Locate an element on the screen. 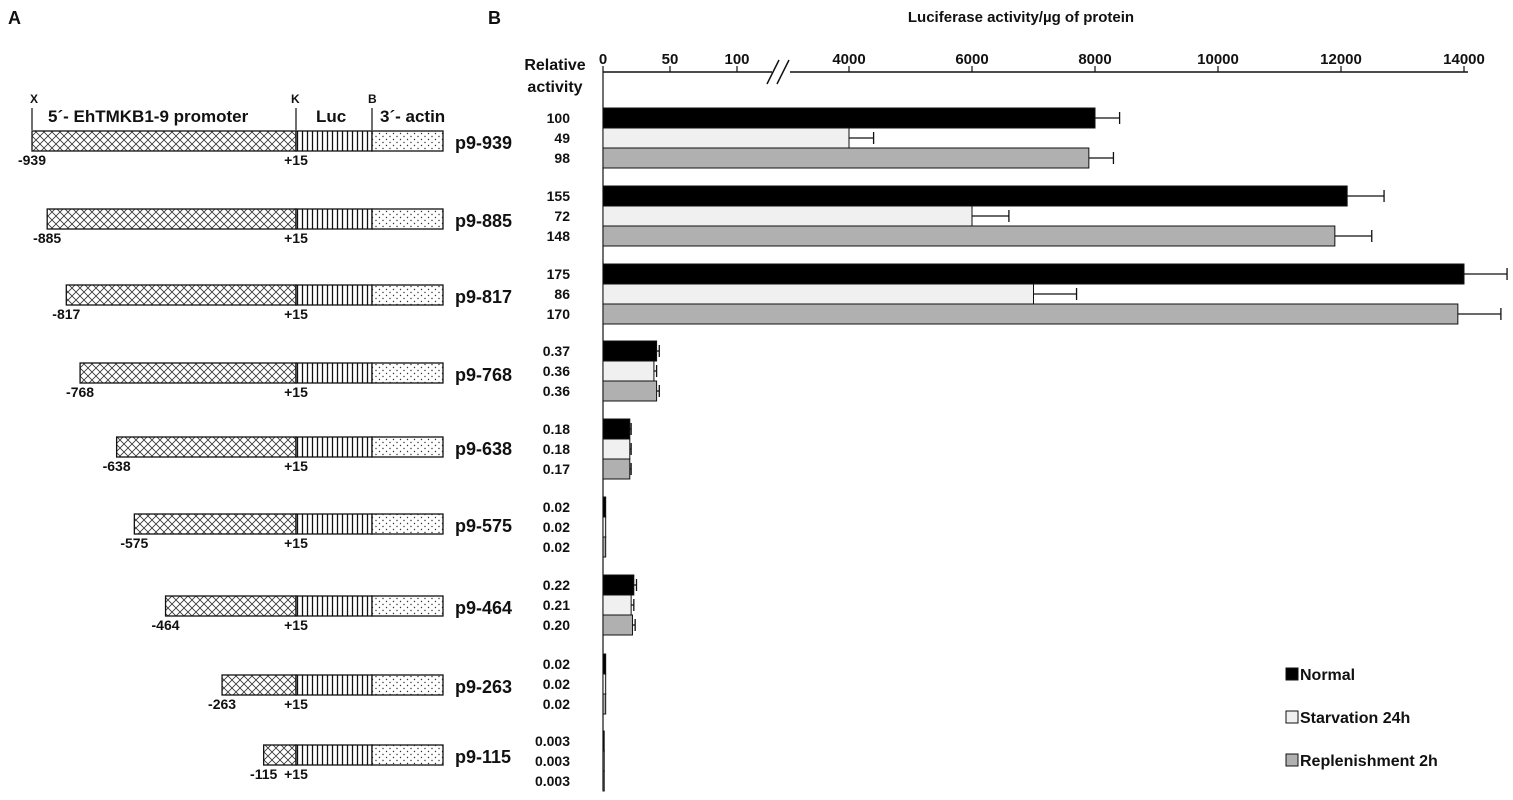 This screenshot has height=800, width=1513. tick-label: 4000 is located at coordinates (848, 59).